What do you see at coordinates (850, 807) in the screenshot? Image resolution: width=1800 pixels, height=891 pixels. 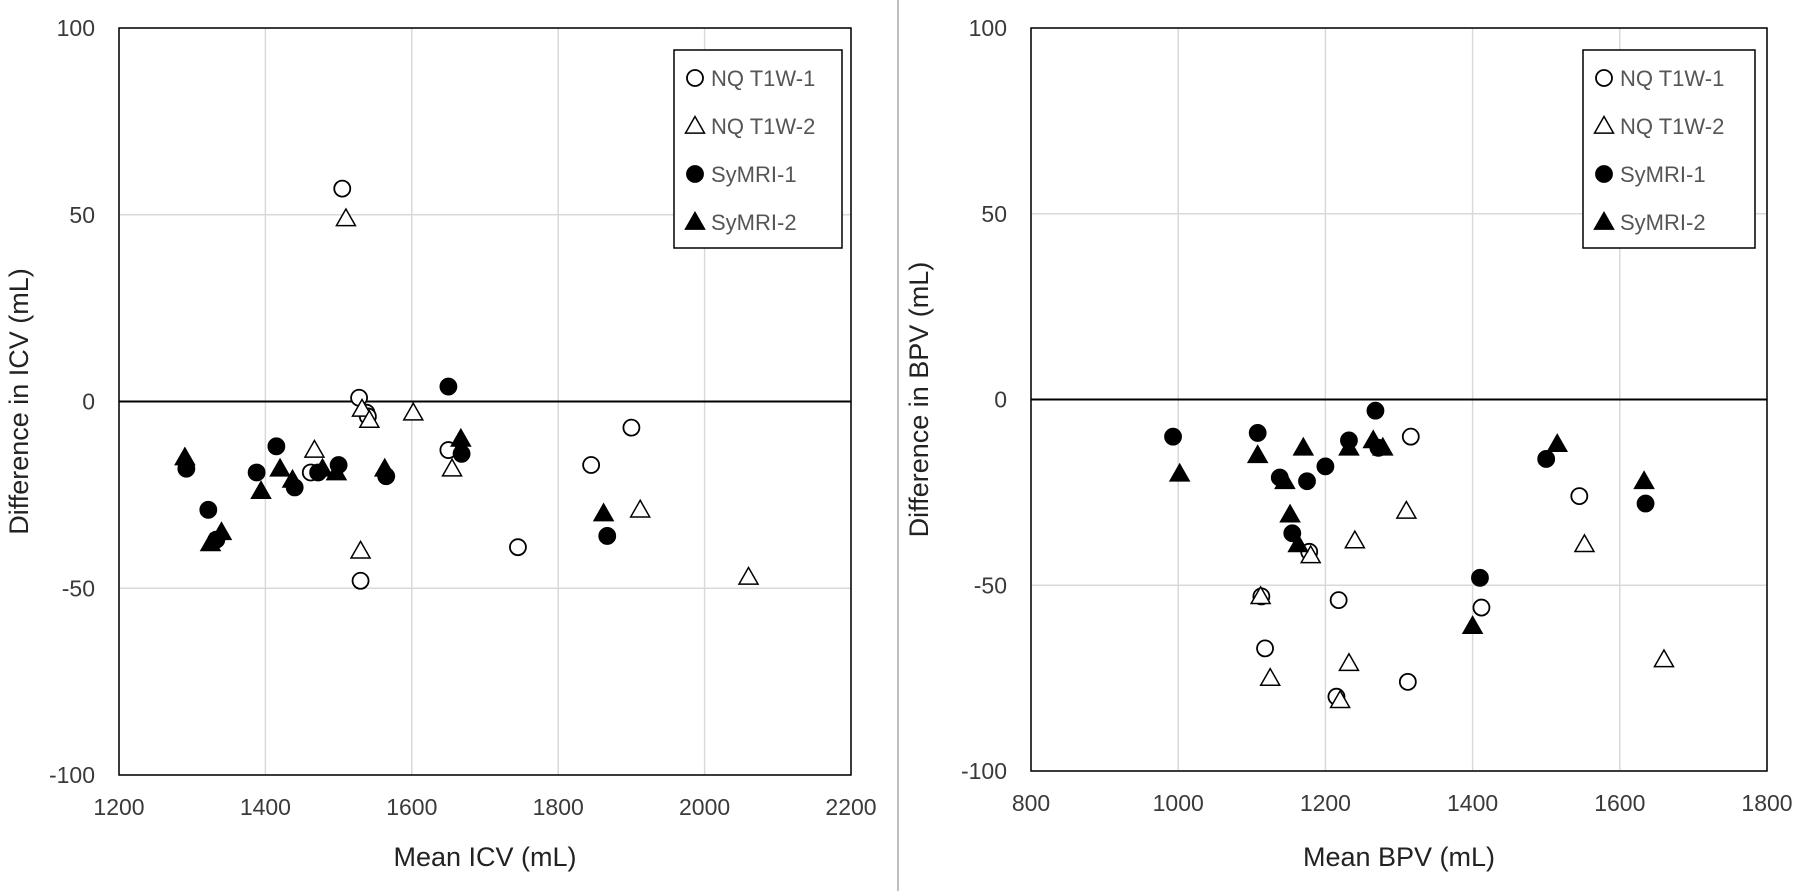 I see `x-tick-label: 2200` at bounding box center [850, 807].